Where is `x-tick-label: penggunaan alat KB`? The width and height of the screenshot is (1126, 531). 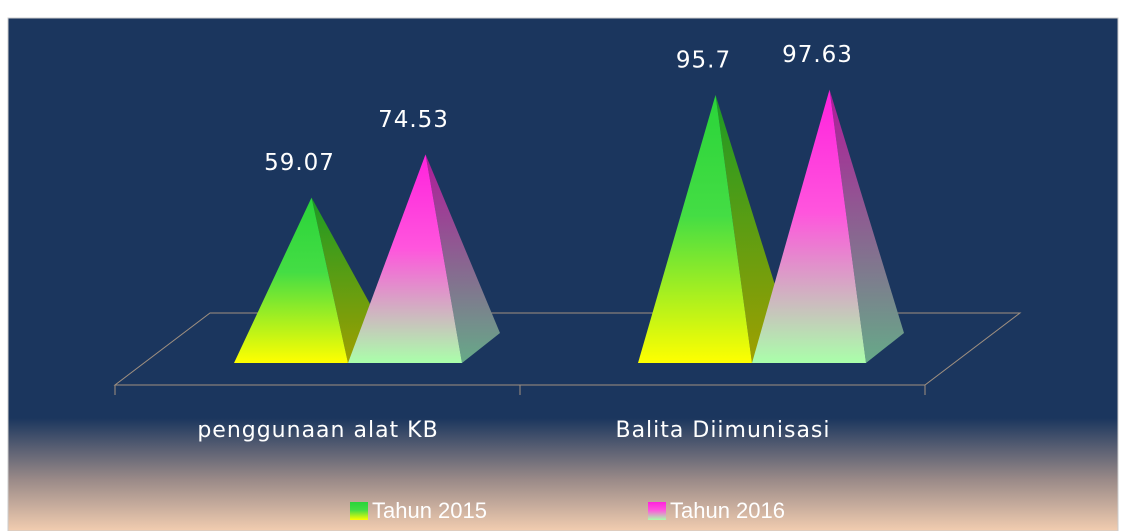
x-tick-label: penggunaan alat KB is located at coordinates (317, 430).